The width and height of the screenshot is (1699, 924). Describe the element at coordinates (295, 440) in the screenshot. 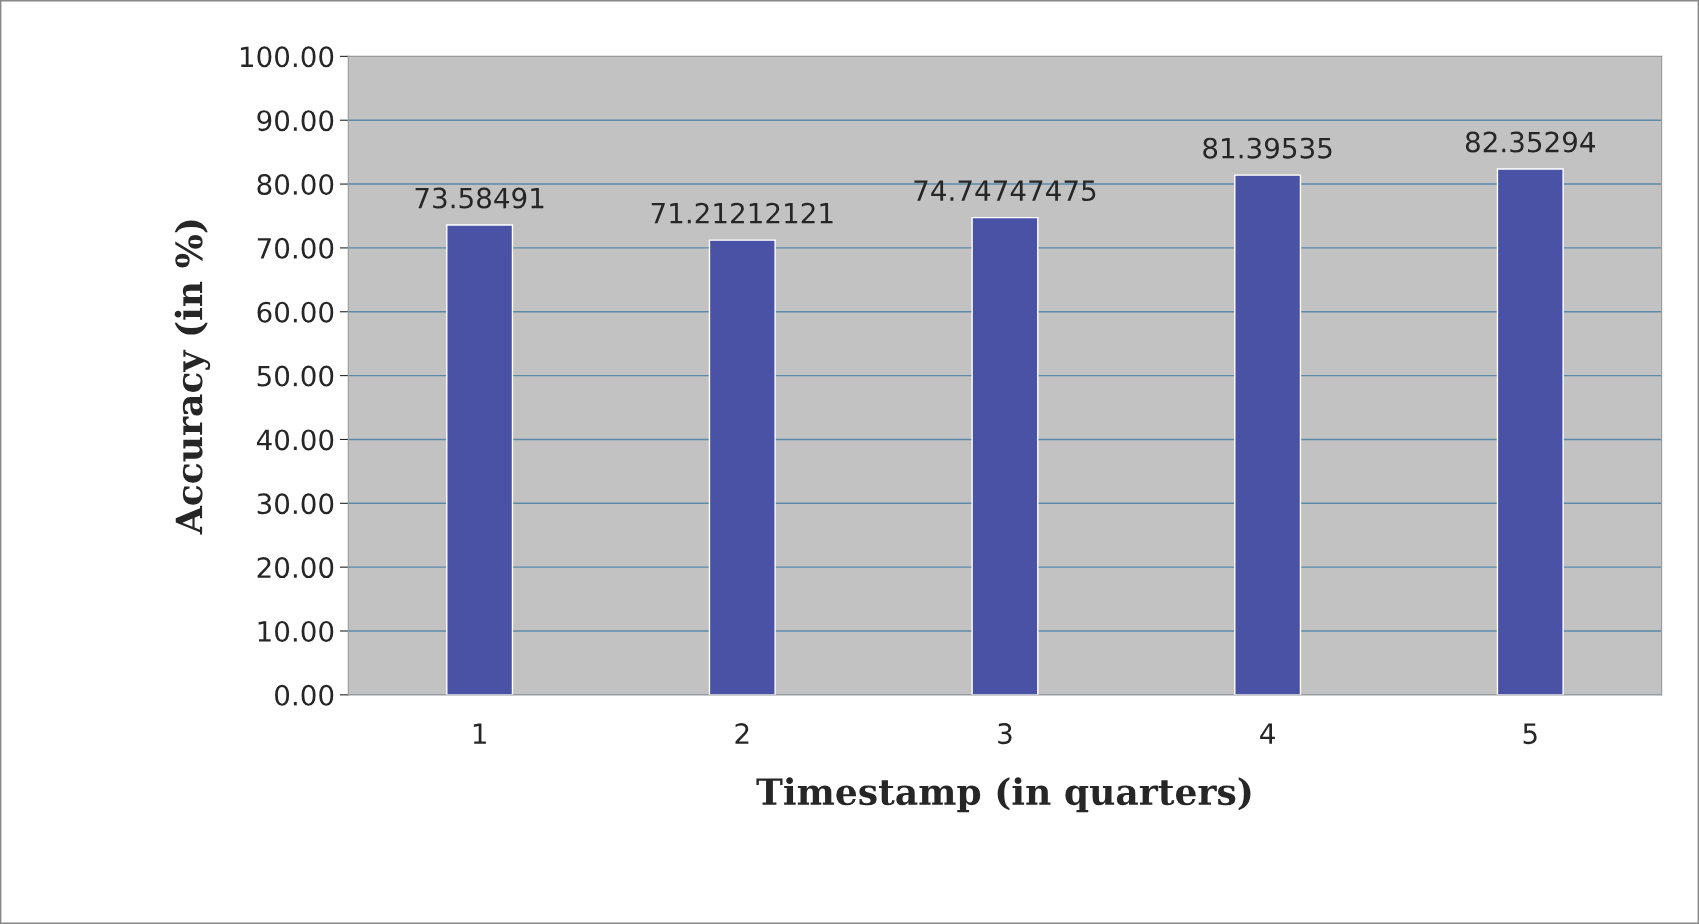

I see `y-tick-label: 40.00` at that location.